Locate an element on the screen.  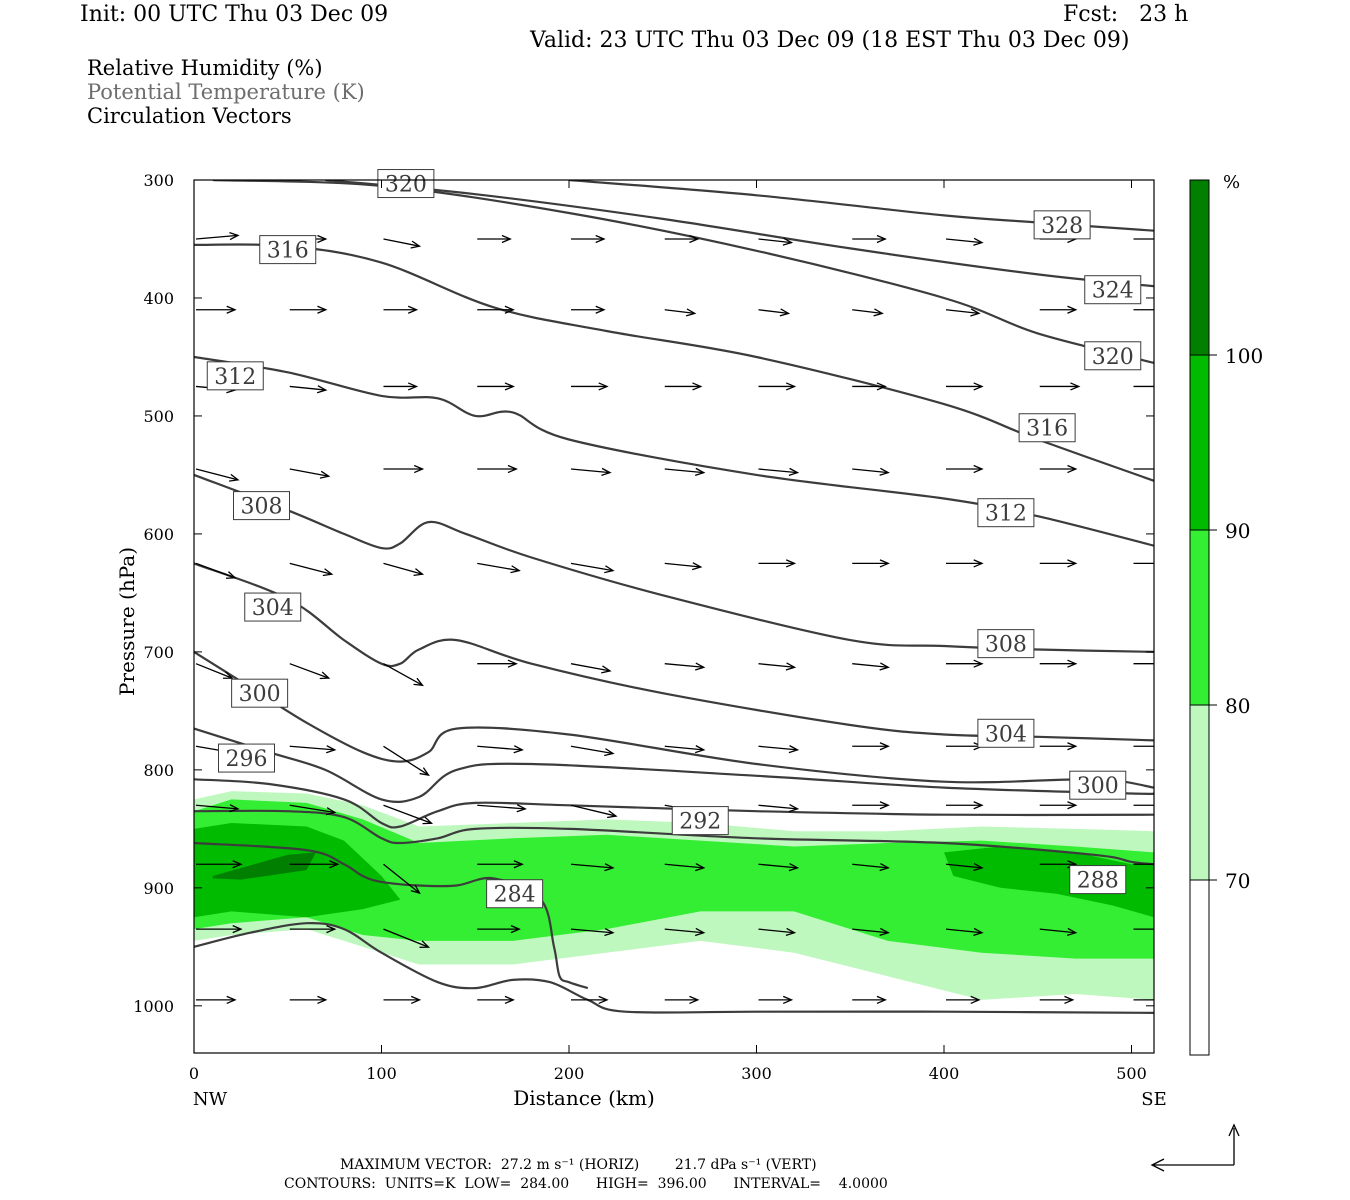
colorbar-label: 100 is located at coordinates (1244, 356).